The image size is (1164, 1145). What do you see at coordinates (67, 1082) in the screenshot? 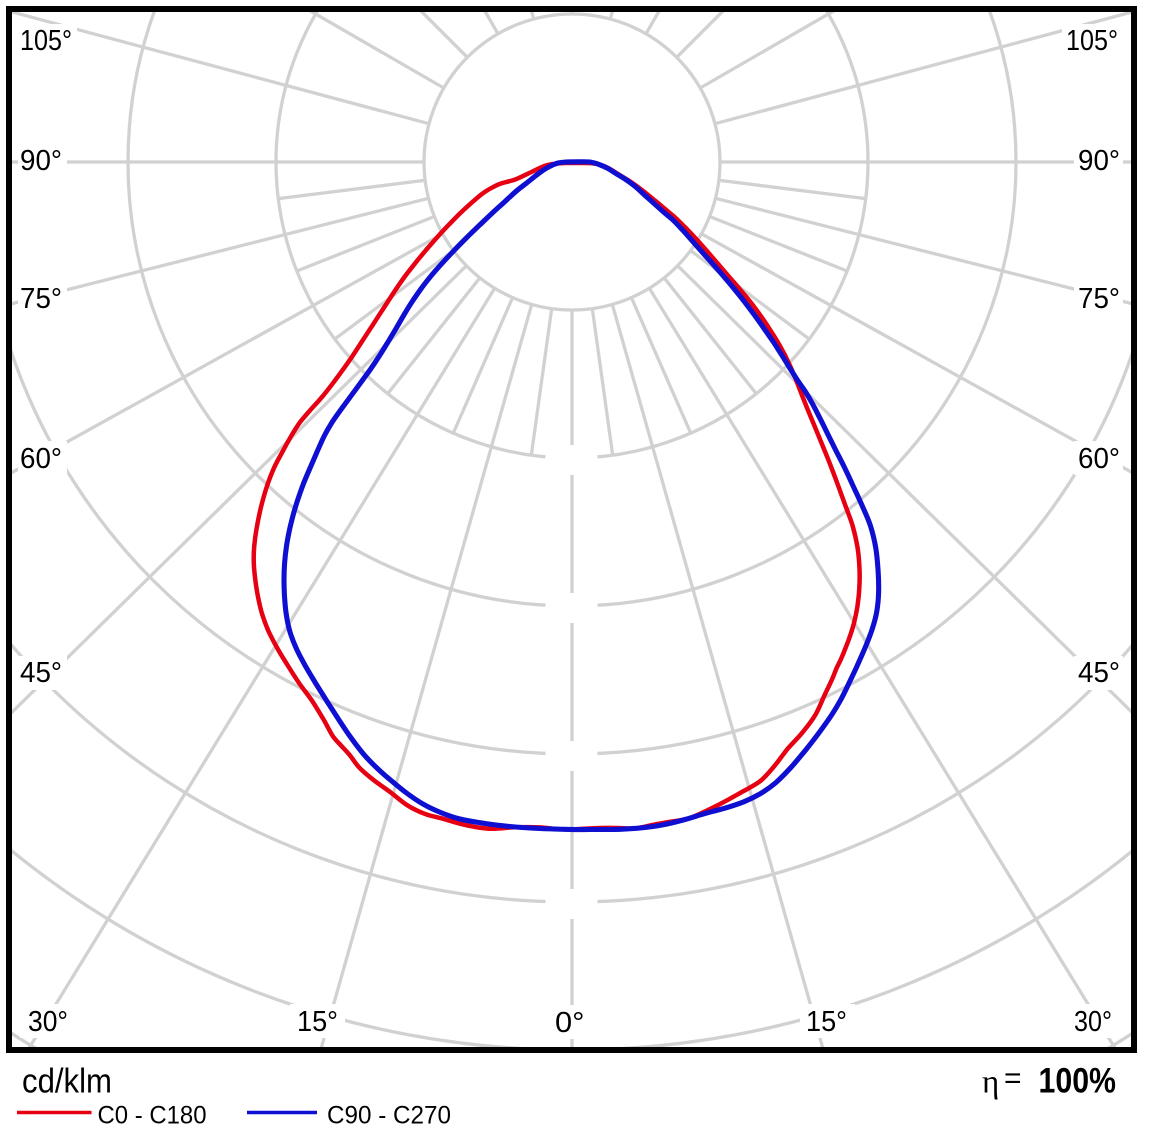
I see `svg-text: cd/klm` at bounding box center [67, 1082].